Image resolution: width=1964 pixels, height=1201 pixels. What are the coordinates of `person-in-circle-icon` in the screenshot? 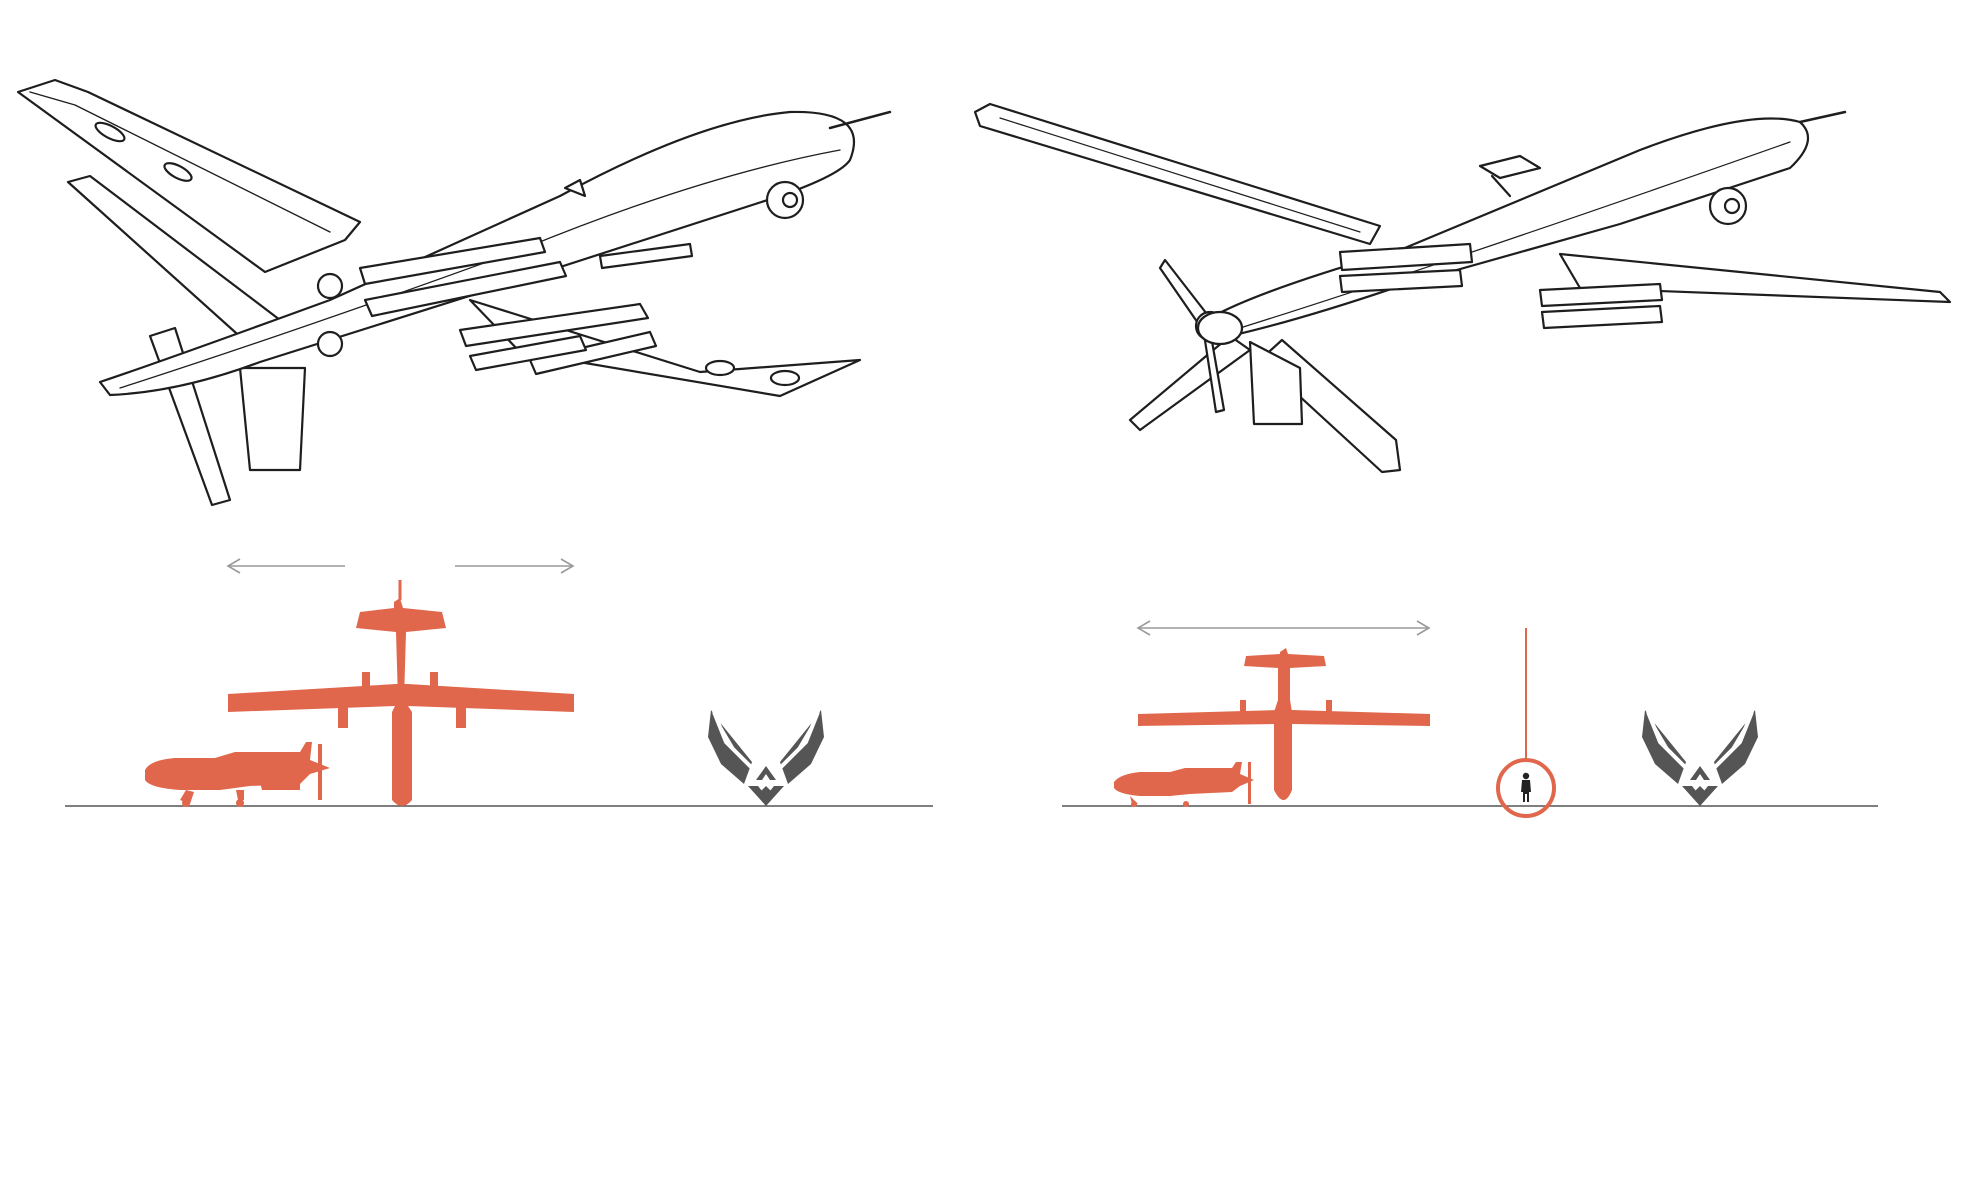 It's located at (1526, 723).